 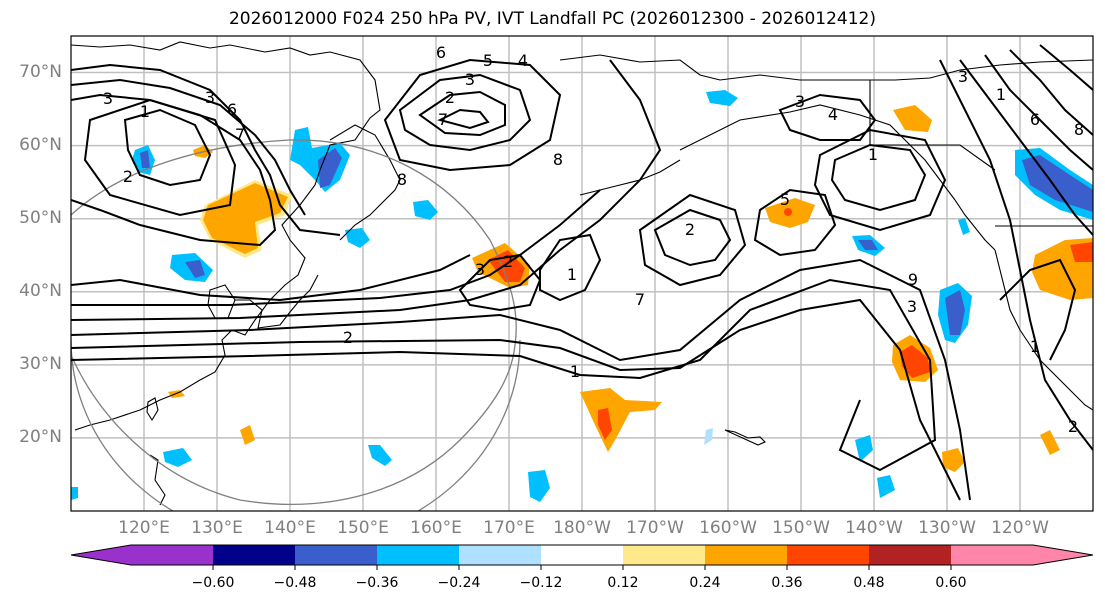 I want to click on lon-label: 120°W, so click(x=1020, y=528).